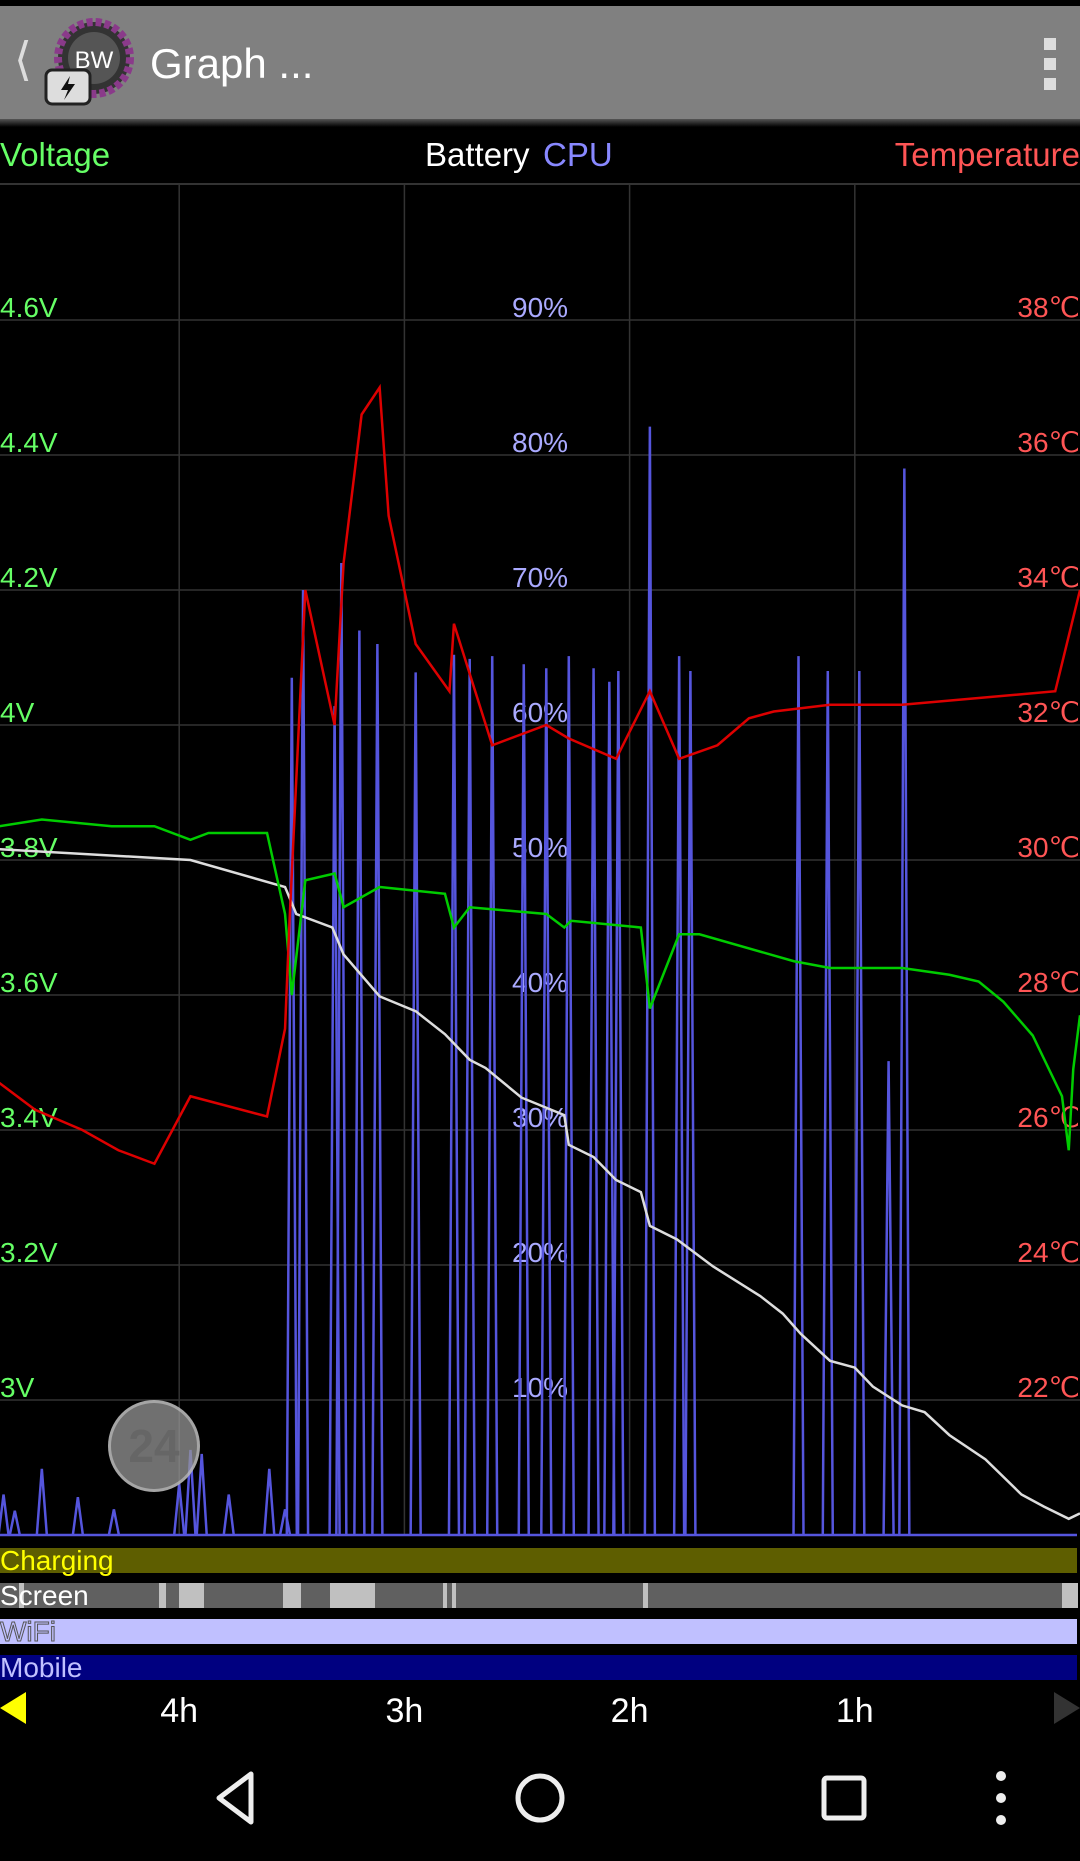 The height and width of the screenshot is (1861, 1080). I want to click on voltage-tick-label: 4.4V, so click(29, 442).